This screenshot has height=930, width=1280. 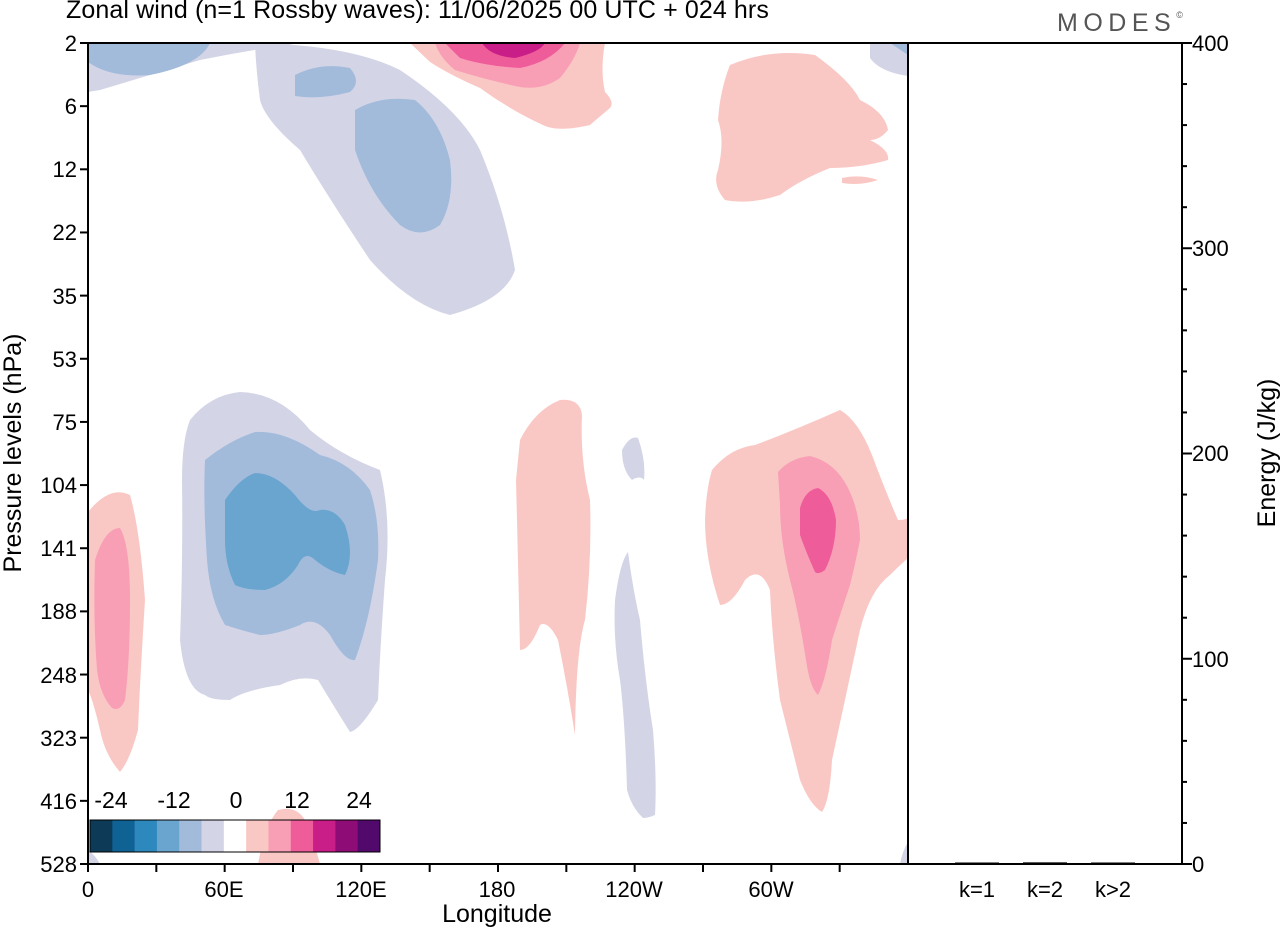 What do you see at coordinates (110, 800) in the screenshot?
I see `cb-label-neg24: -24` at bounding box center [110, 800].